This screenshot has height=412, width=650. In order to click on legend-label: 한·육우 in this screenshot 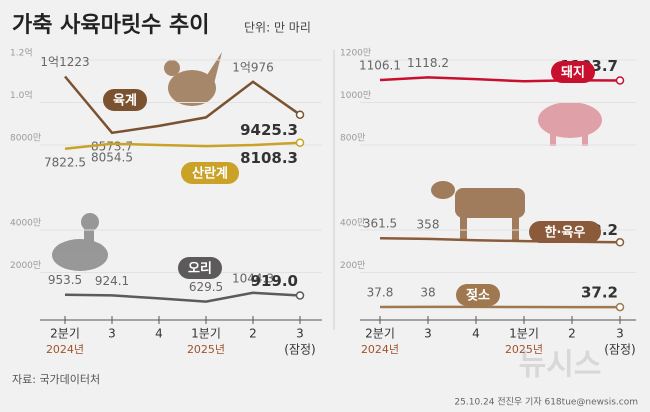, I will do `click(565, 233)`.